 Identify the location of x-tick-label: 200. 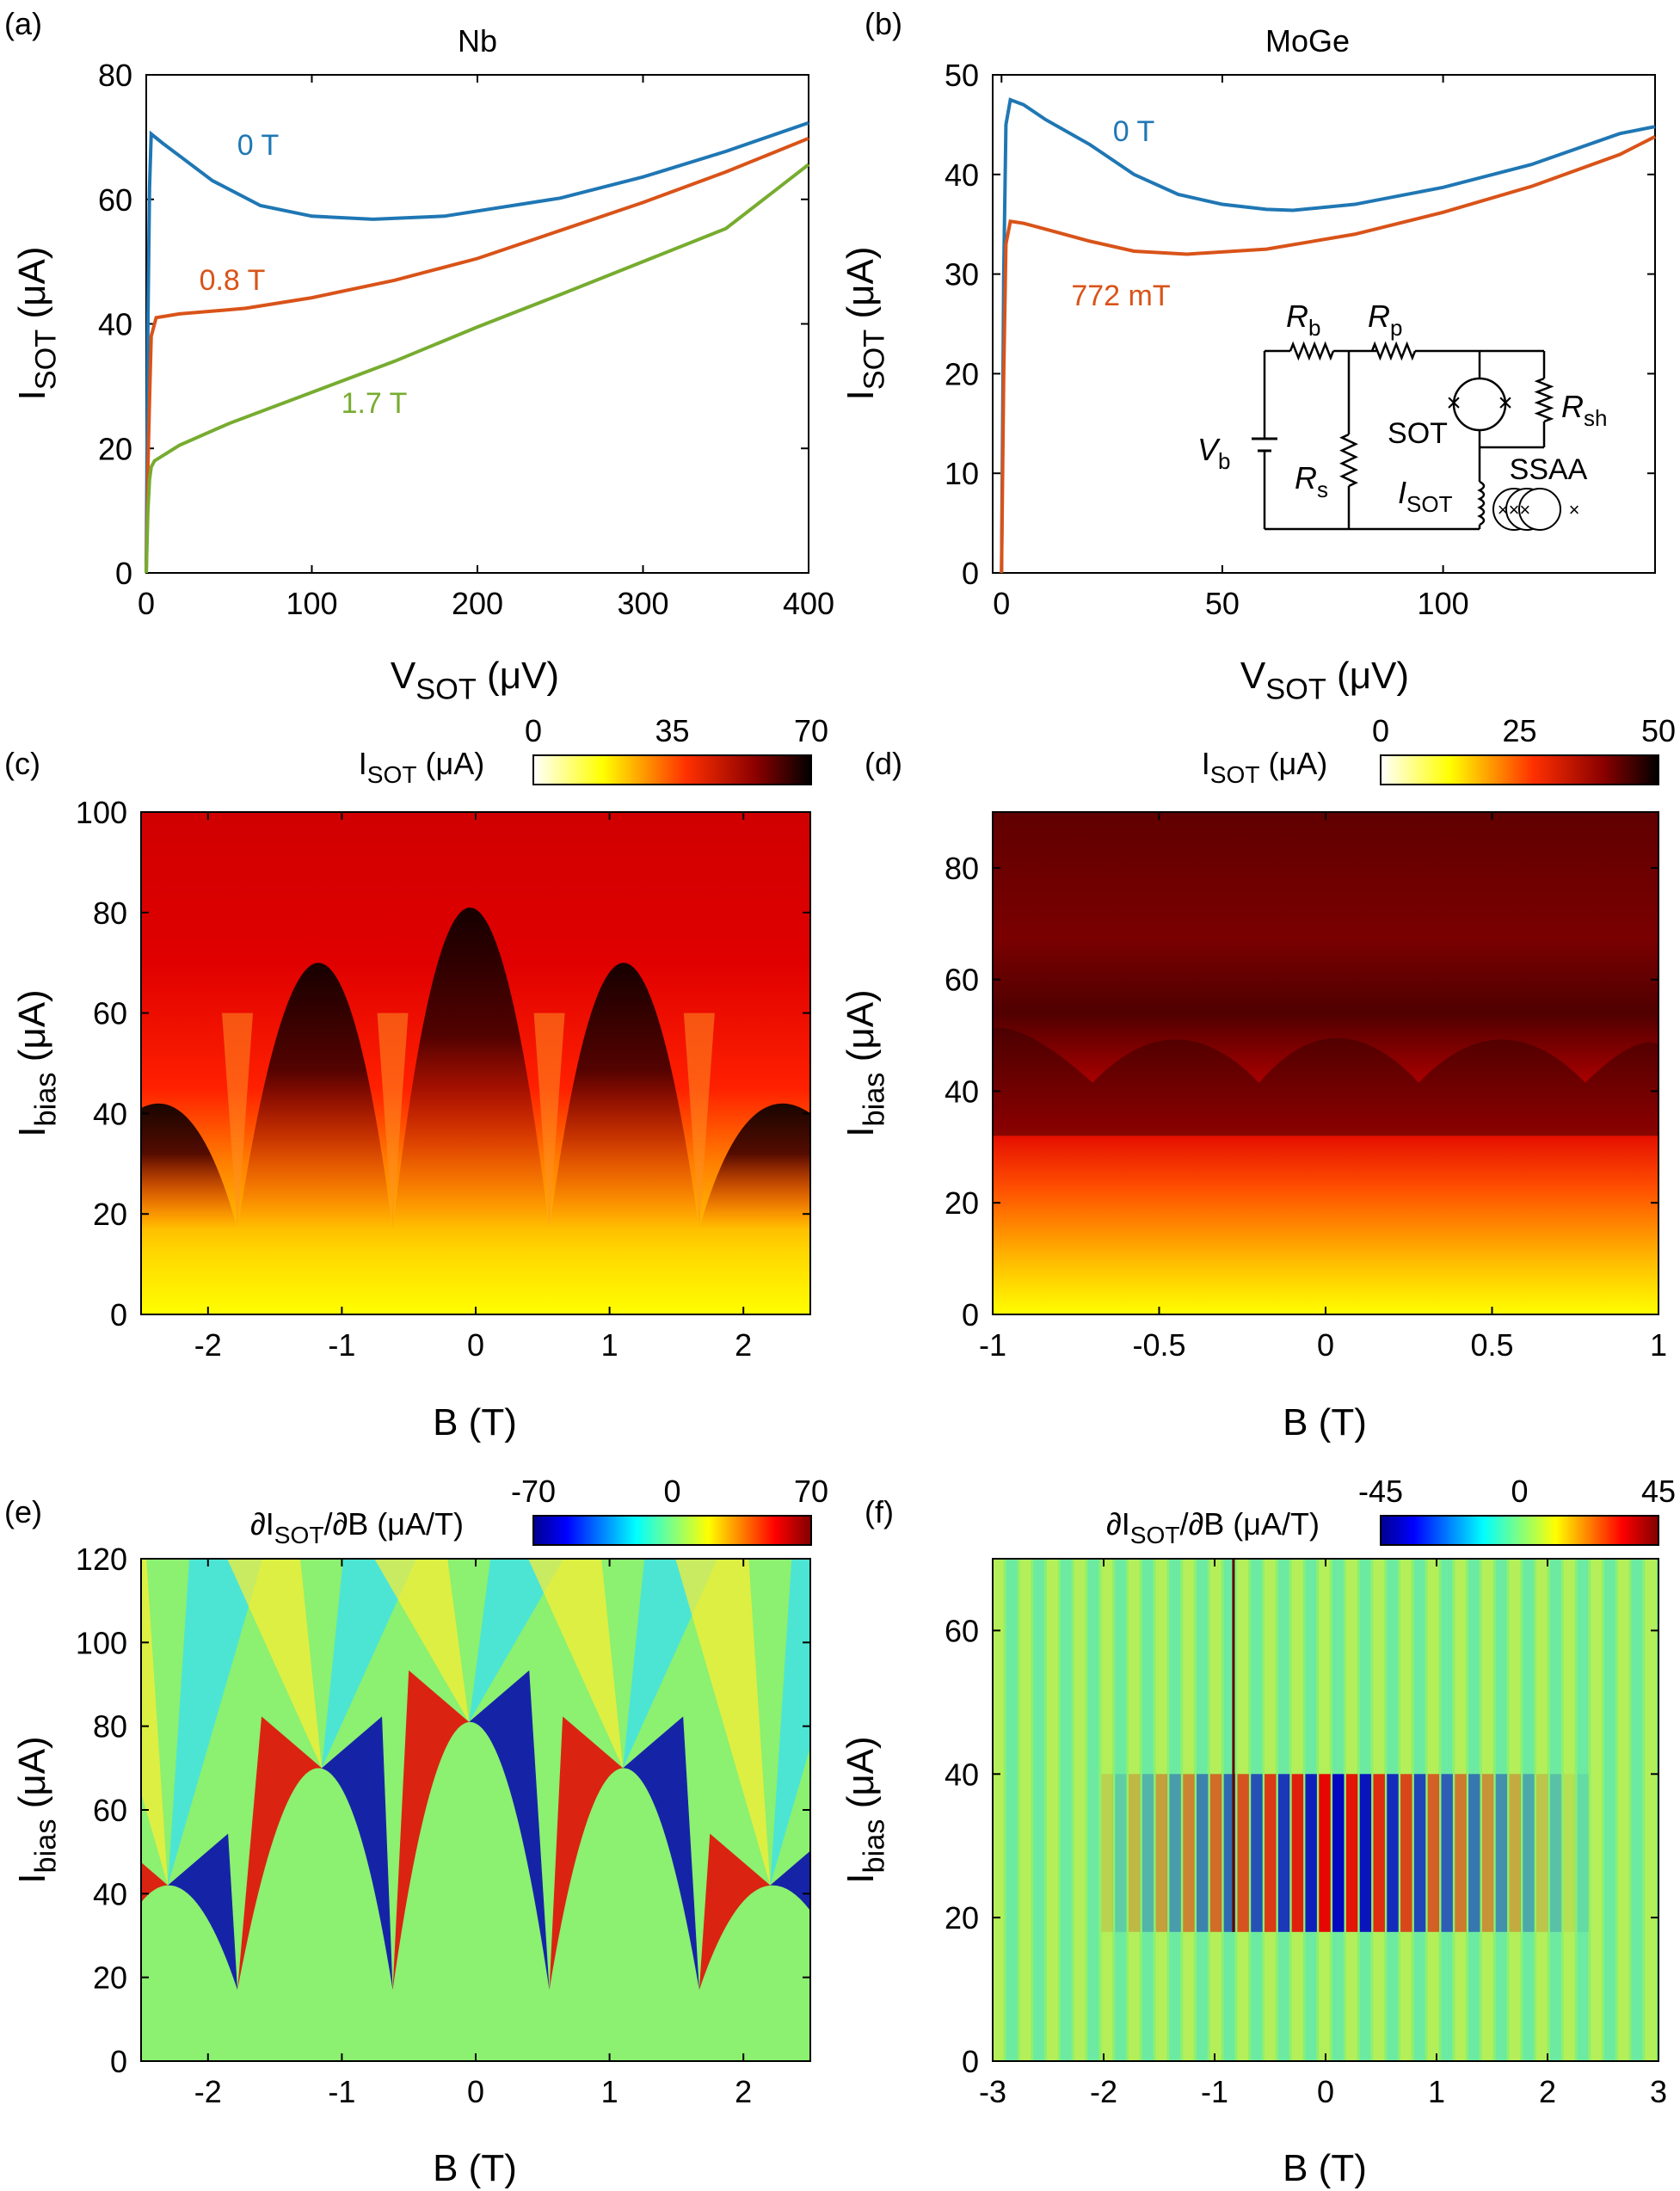
(477, 603).